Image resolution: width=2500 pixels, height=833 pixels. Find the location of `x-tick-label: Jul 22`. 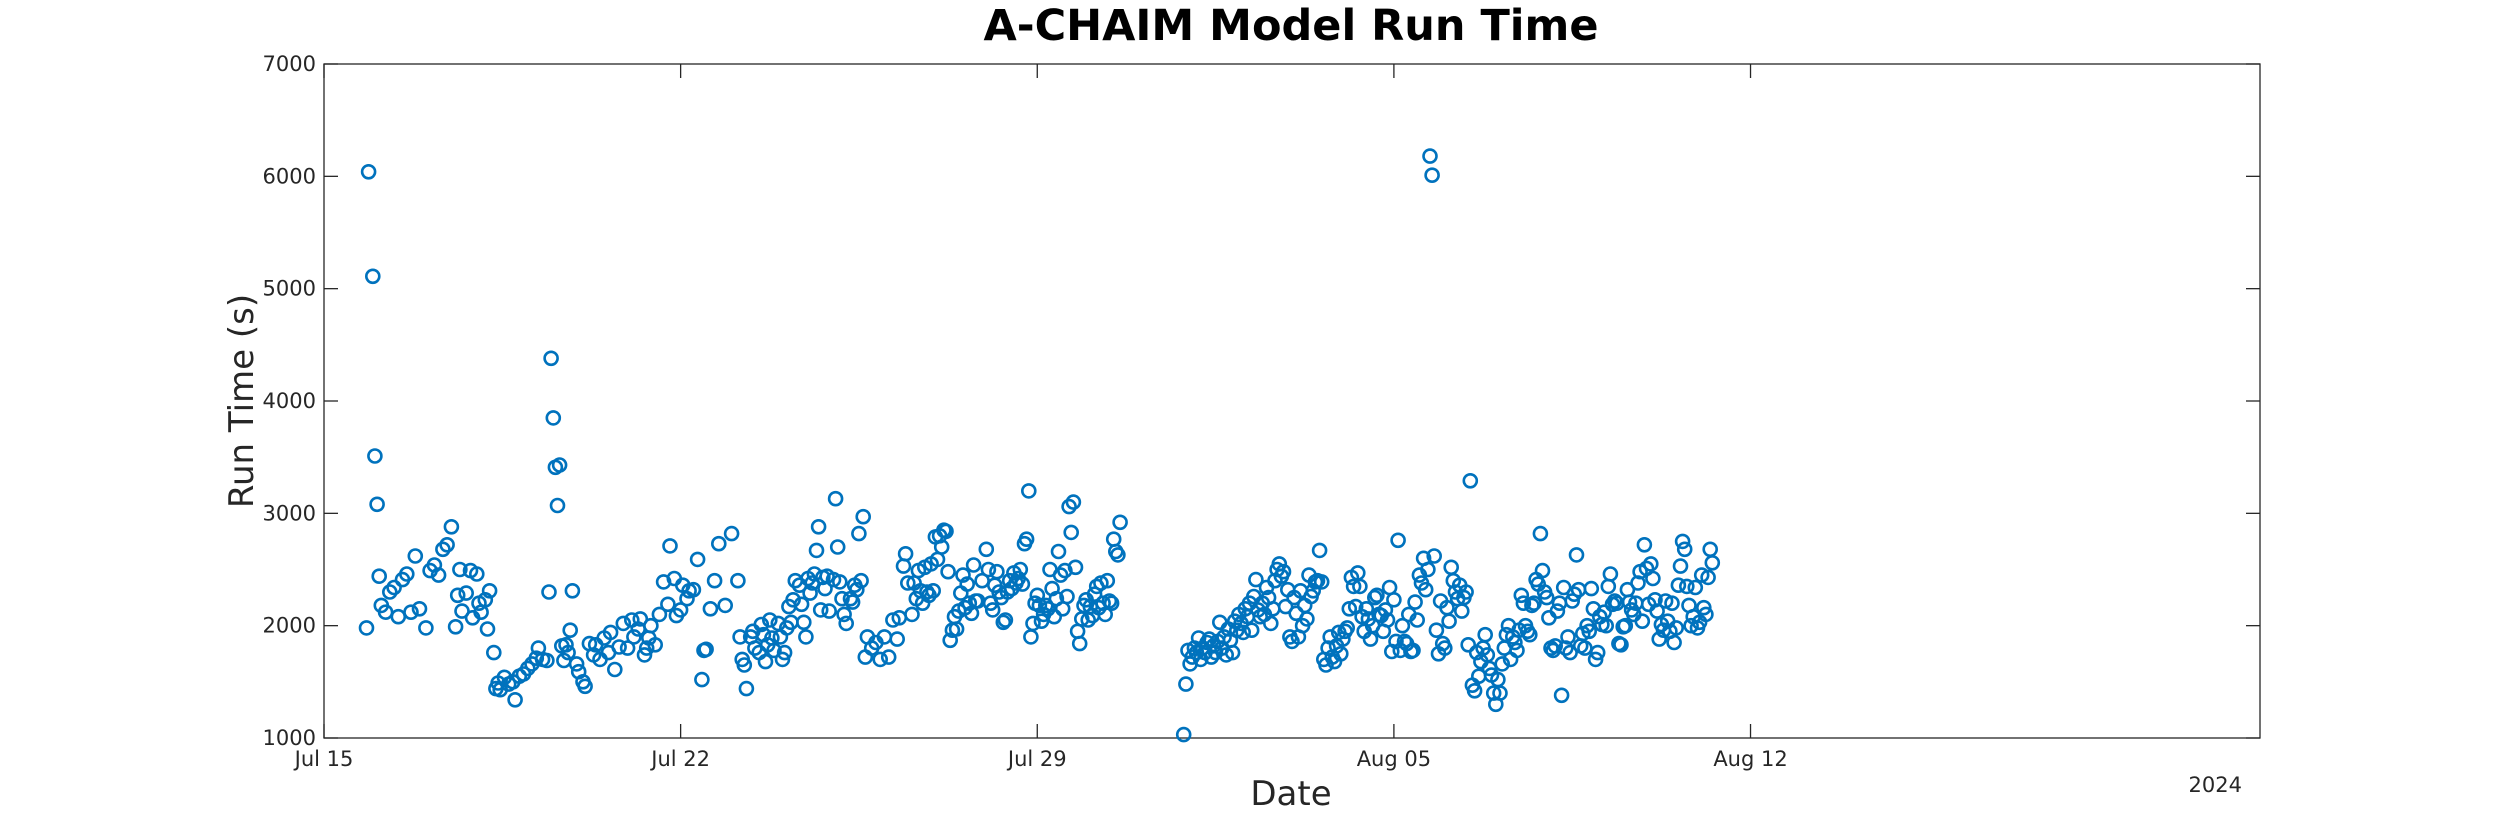

x-tick-label: Jul 22 is located at coordinates (679, 759).